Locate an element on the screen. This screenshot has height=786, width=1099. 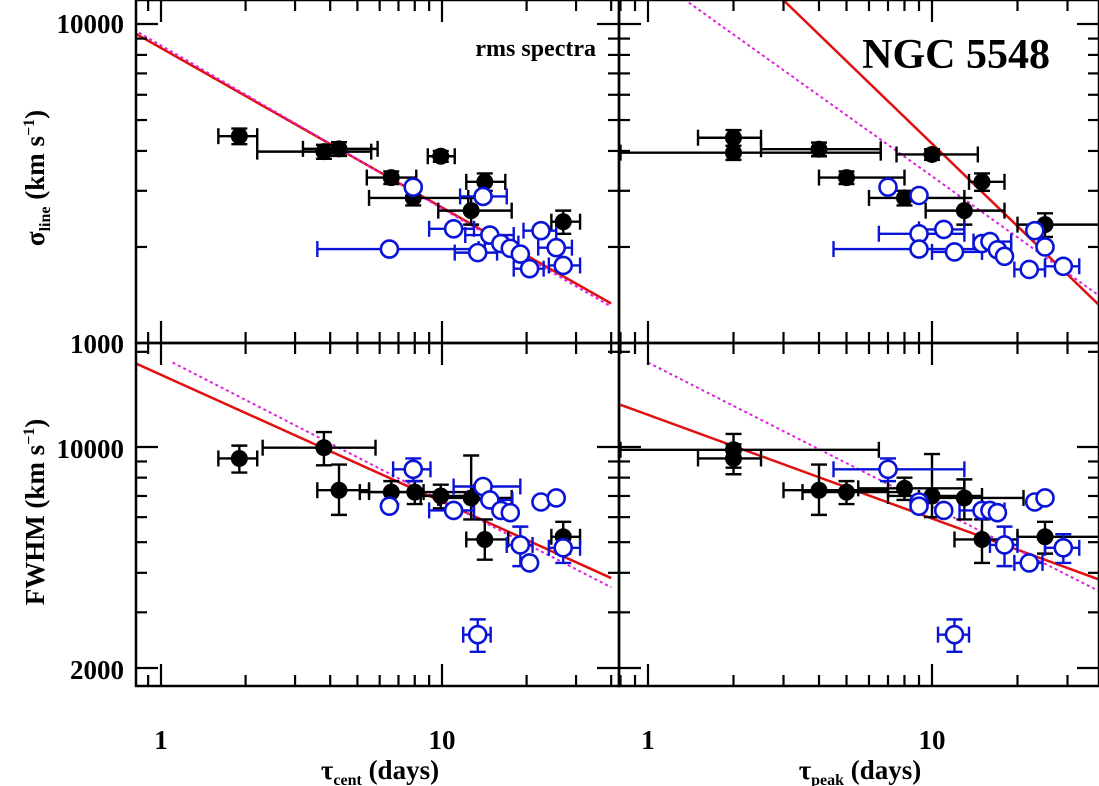
x-right-subscript: peak is located at coordinates (827, 779).